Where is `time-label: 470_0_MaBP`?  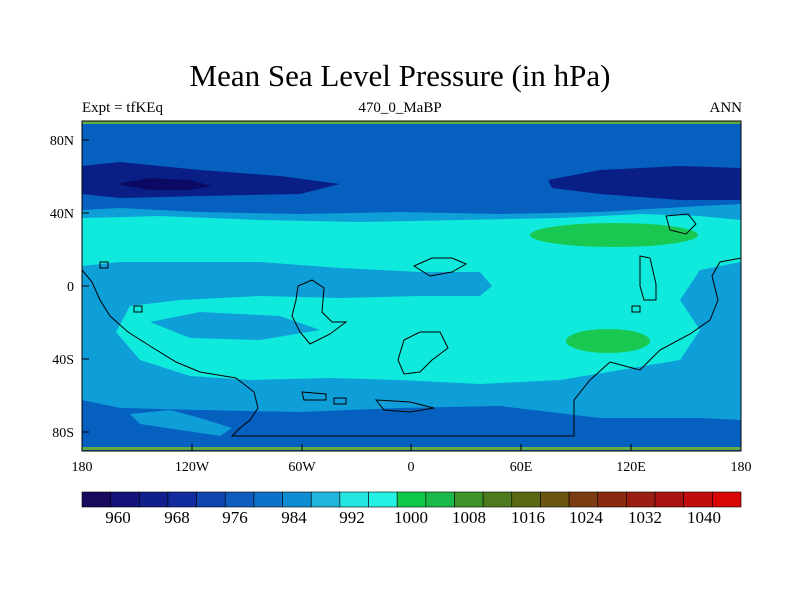 time-label: 470_0_MaBP is located at coordinates (400, 108).